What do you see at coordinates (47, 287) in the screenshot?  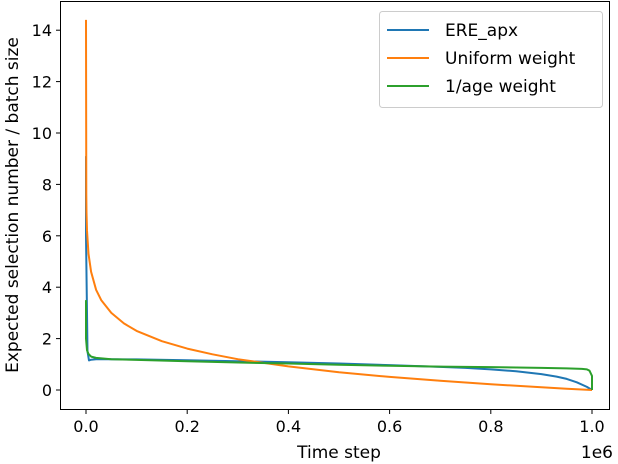 I see `y-tick-label: 4` at bounding box center [47, 287].